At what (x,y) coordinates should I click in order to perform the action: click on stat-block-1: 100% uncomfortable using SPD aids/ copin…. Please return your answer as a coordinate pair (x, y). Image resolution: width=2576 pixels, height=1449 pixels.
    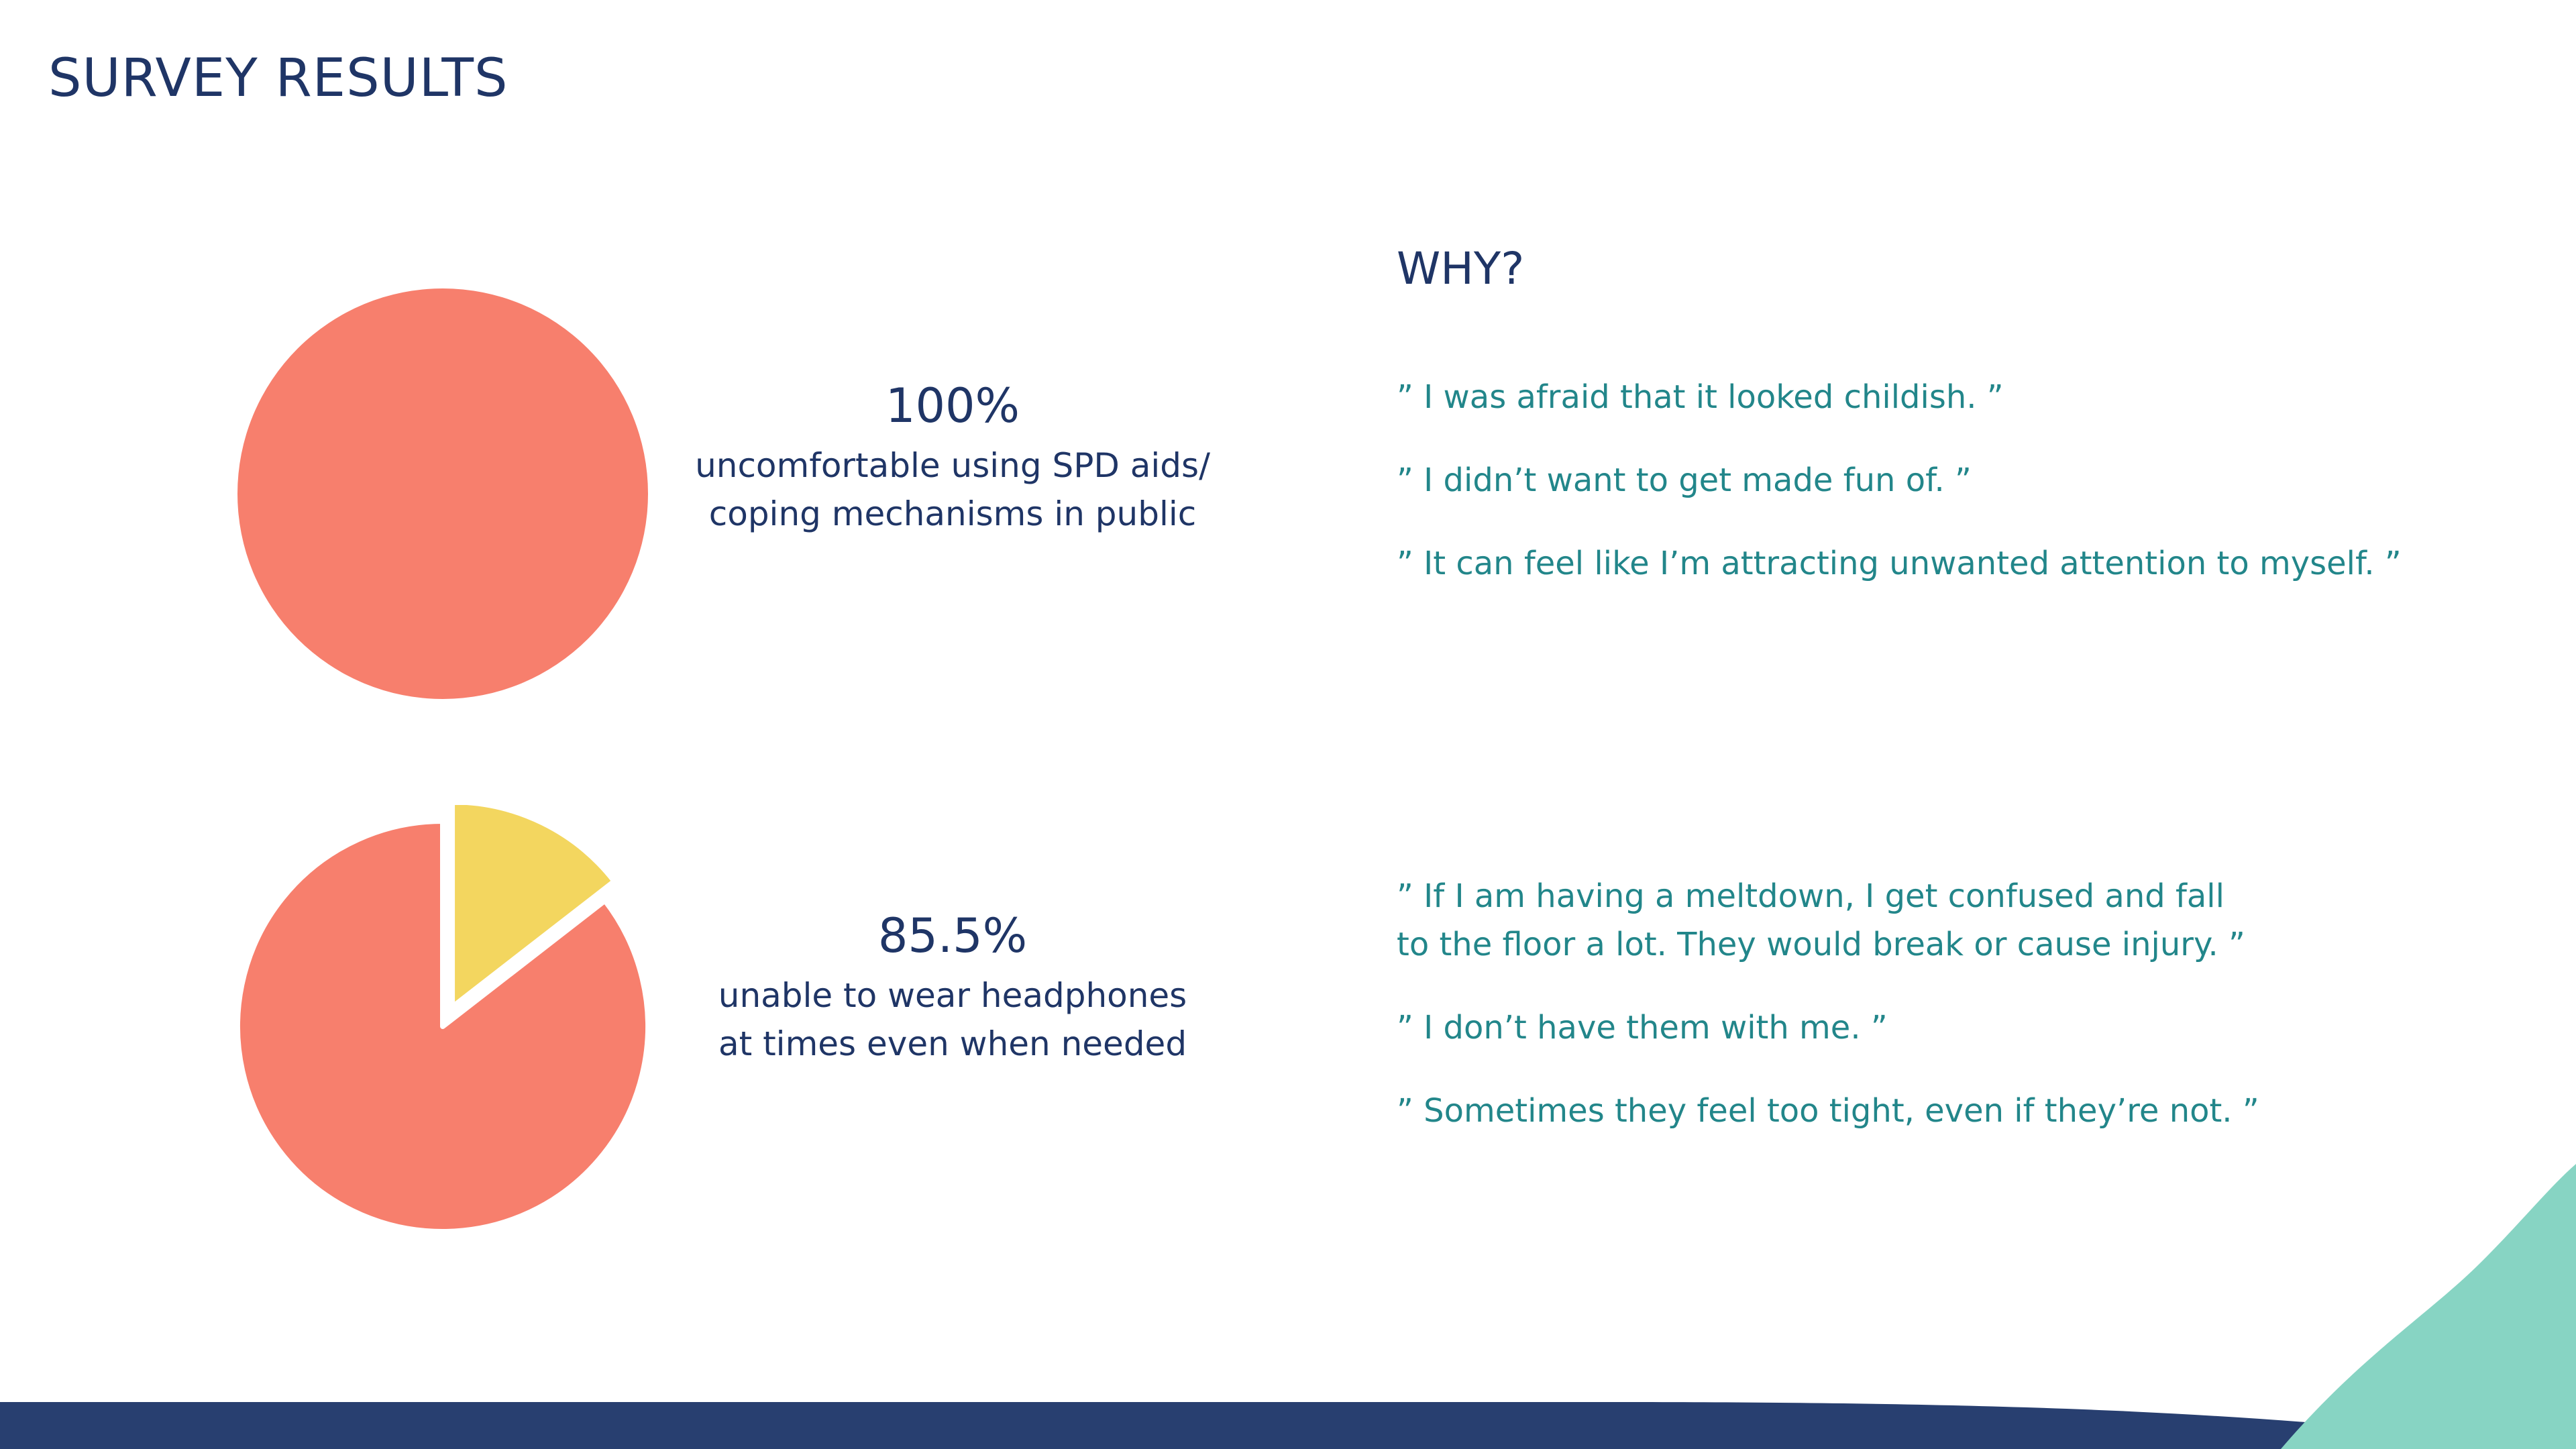
    Looking at the image, I should click on (952, 457).